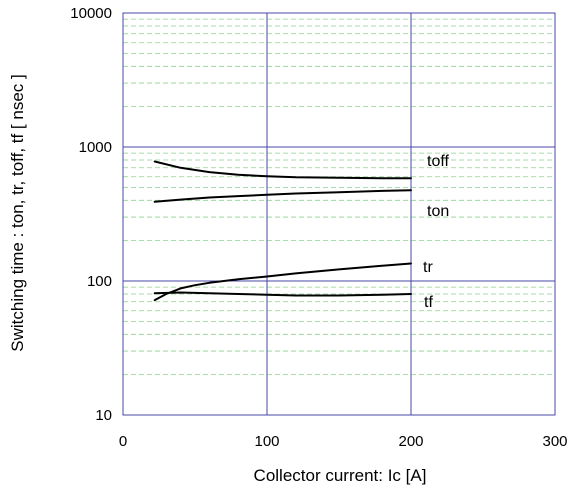  What do you see at coordinates (103, 415) in the screenshot?
I see `y-tick-label: 10` at bounding box center [103, 415].